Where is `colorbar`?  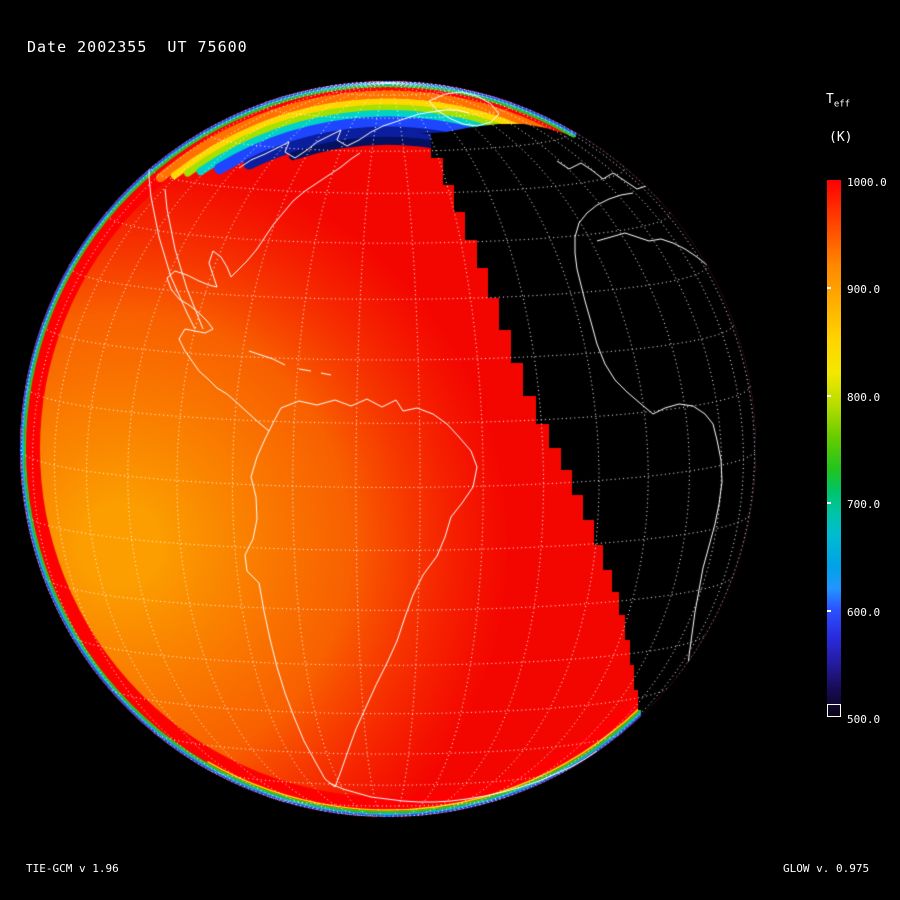 colorbar is located at coordinates (834, 448).